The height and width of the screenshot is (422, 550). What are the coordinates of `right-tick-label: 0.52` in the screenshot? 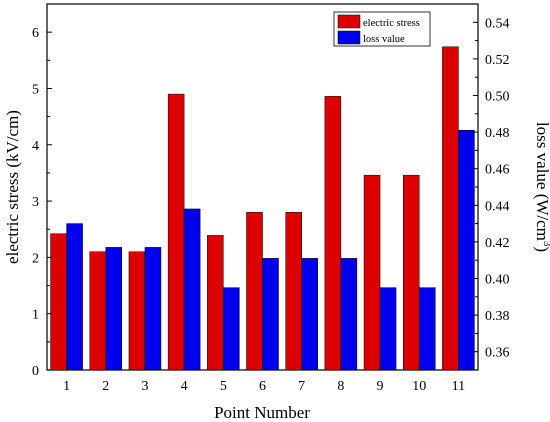 It's located at (497, 60).